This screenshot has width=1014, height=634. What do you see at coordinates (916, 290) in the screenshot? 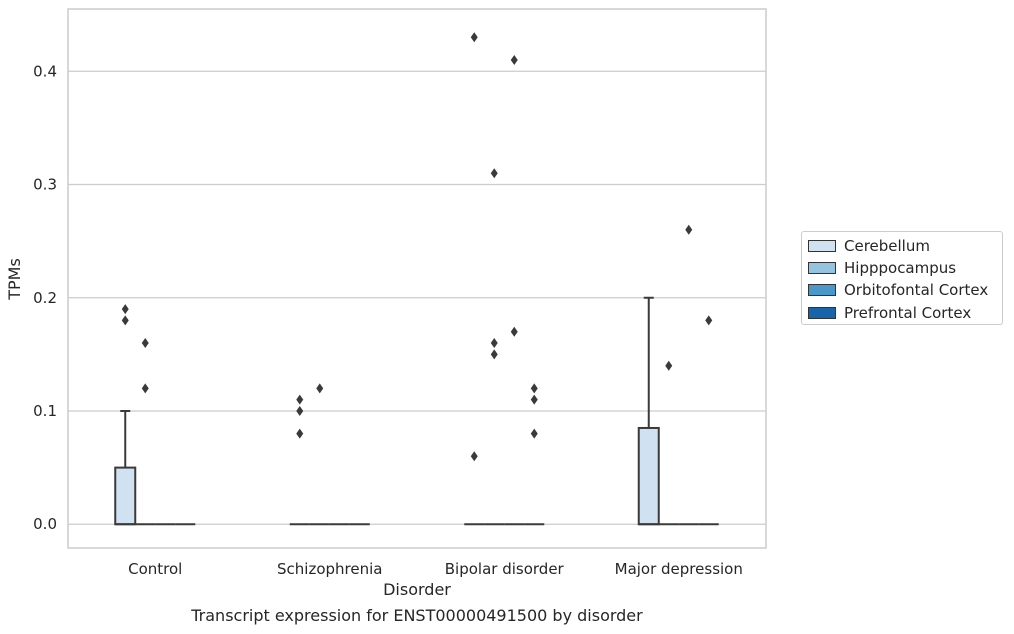
I see `legend-label: Orbitofontal Cortex` at bounding box center [916, 290].